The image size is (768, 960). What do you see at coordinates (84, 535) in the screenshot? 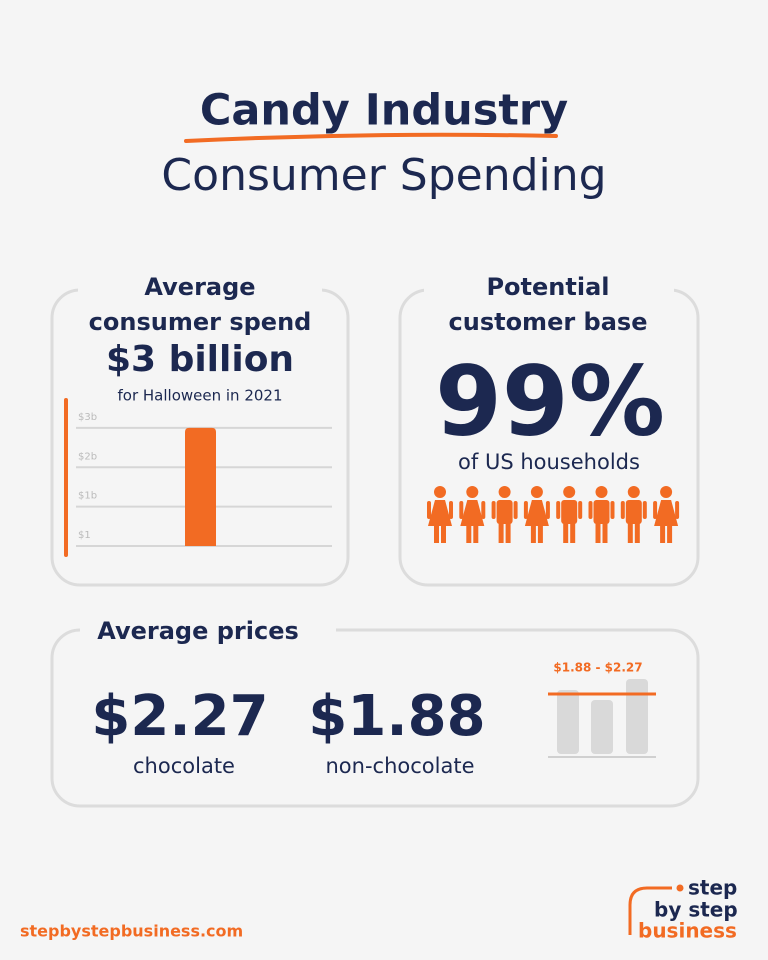
I see `y-tick-label: $1` at bounding box center [84, 535].